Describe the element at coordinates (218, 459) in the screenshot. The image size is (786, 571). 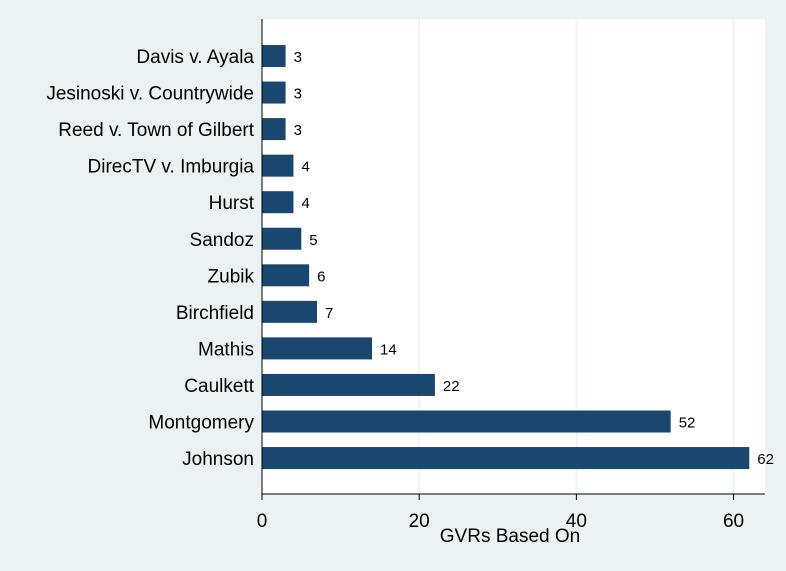
I see `category-label: Johnson` at that location.